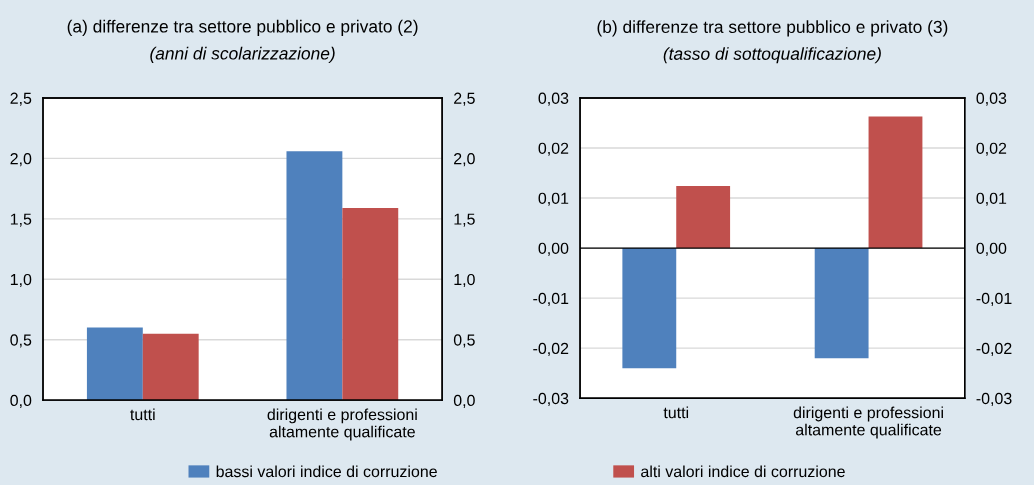  Describe the element at coordinates (242, 55) in the screenshot. I see `chart-subtitle: (anni di scolarizzazione)` at that location.